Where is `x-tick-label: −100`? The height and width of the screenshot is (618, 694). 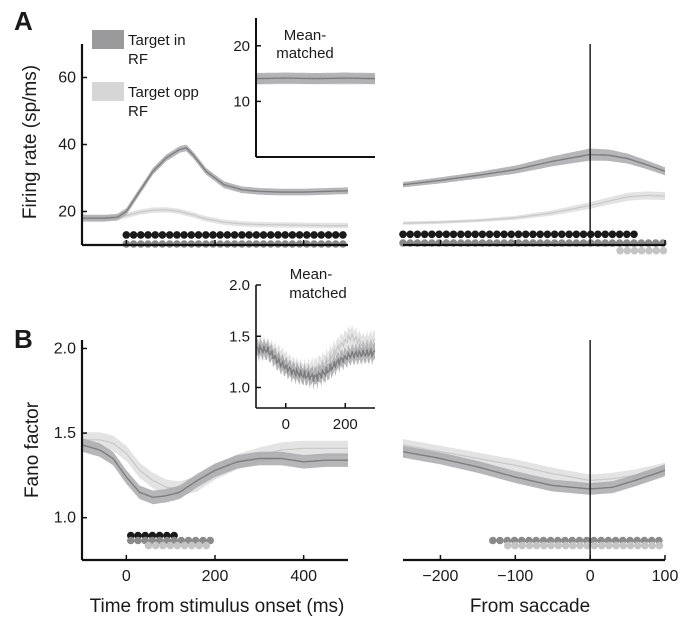
x-tick-label: −100 is located at coordinates (515, 576).